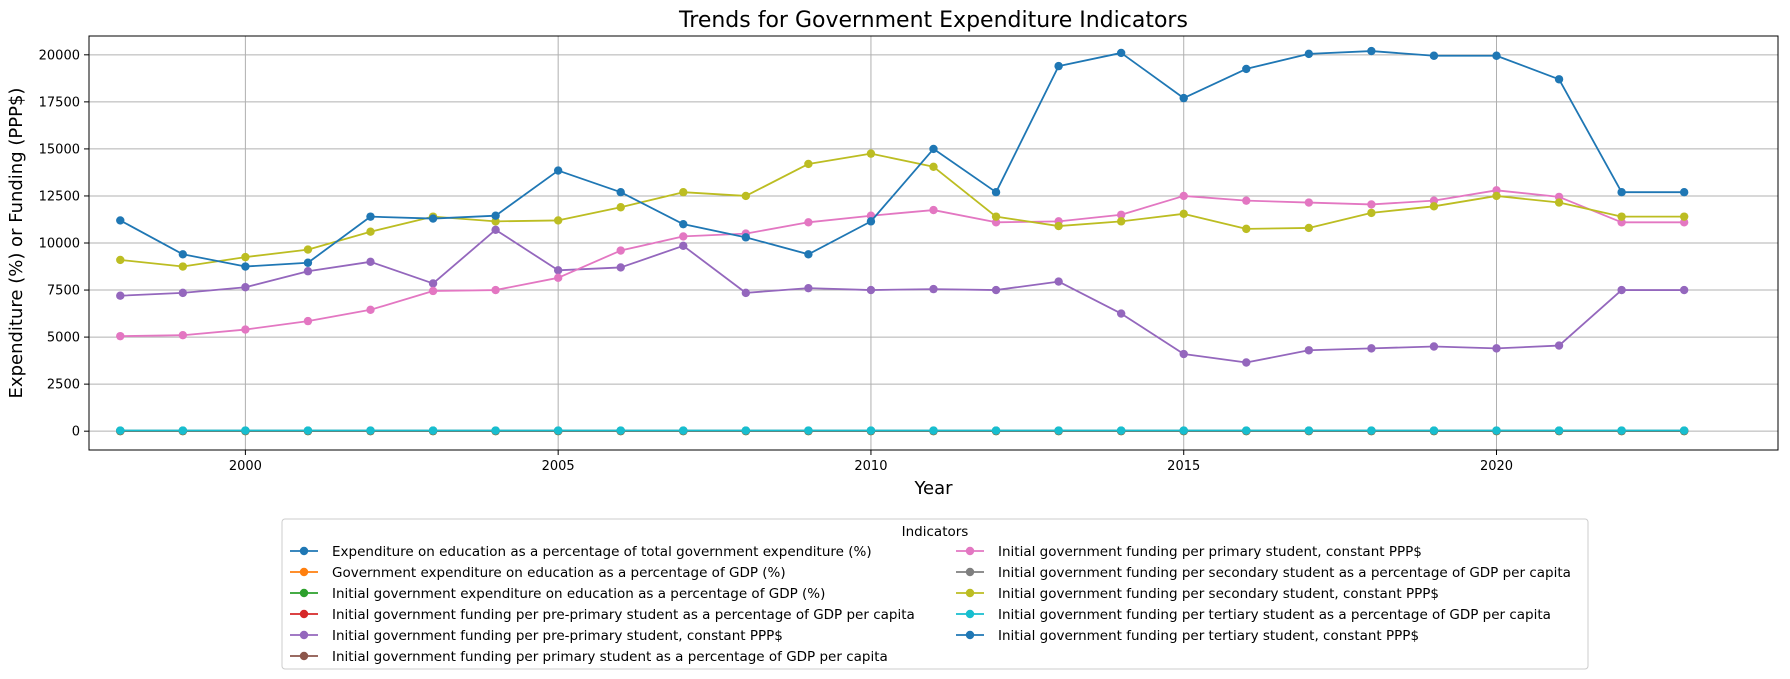  I want to click on x-tick-label: 2005, so click(558, 466).